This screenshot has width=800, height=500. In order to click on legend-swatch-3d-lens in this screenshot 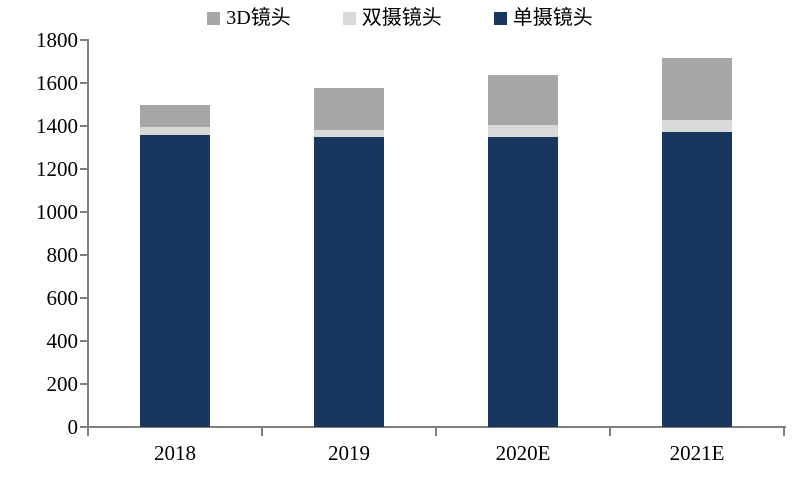, I will do `click(214, 18)`.